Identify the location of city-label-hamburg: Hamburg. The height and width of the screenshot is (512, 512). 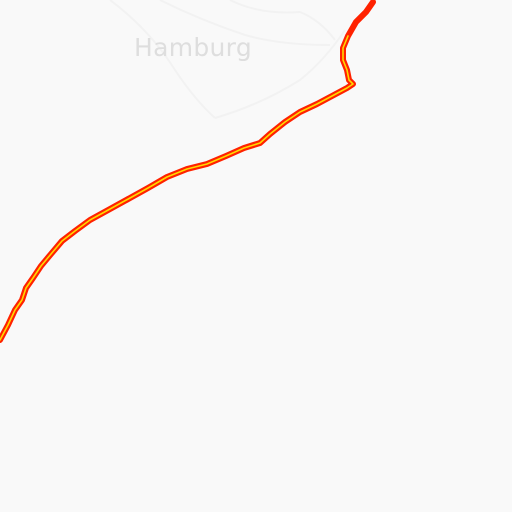
(193, 47).